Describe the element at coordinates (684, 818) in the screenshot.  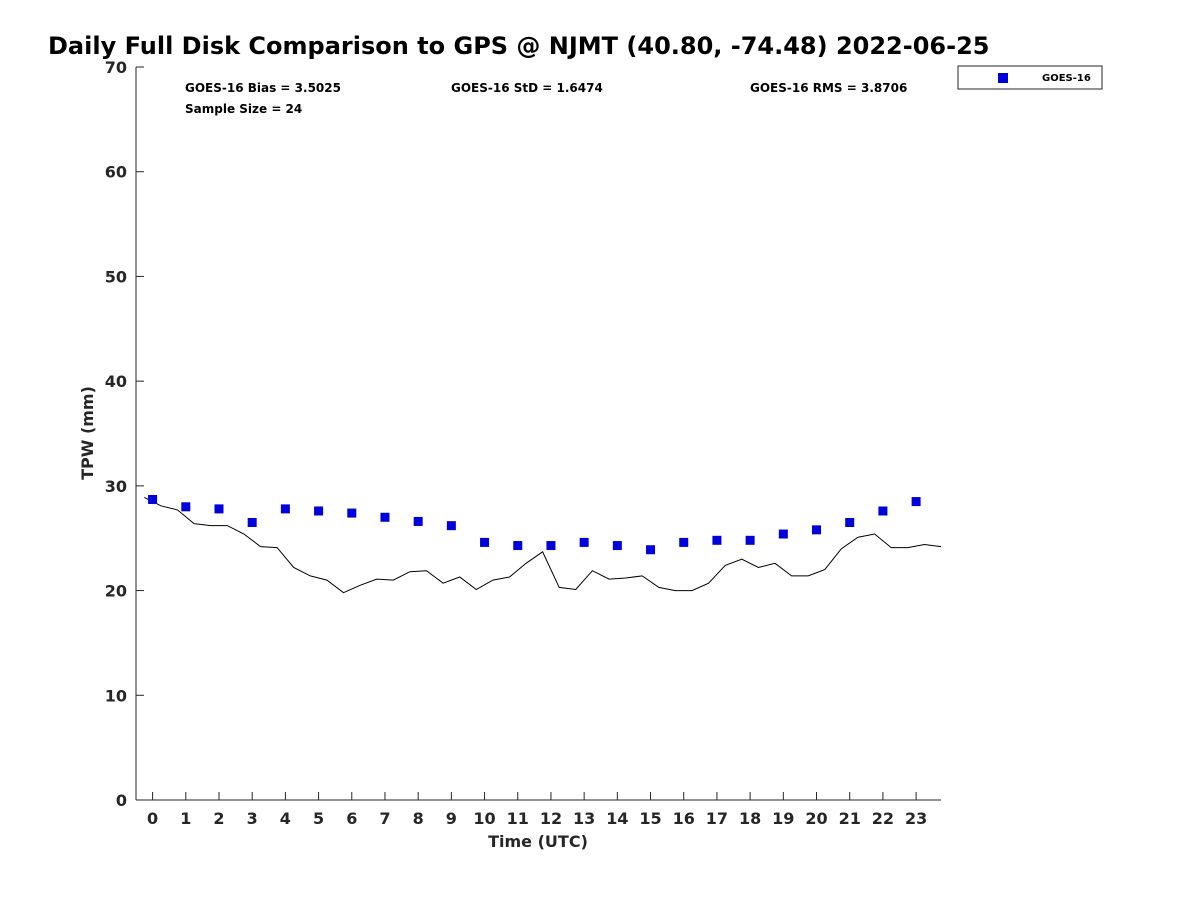
I see `x-tick-label: 16` at that location.